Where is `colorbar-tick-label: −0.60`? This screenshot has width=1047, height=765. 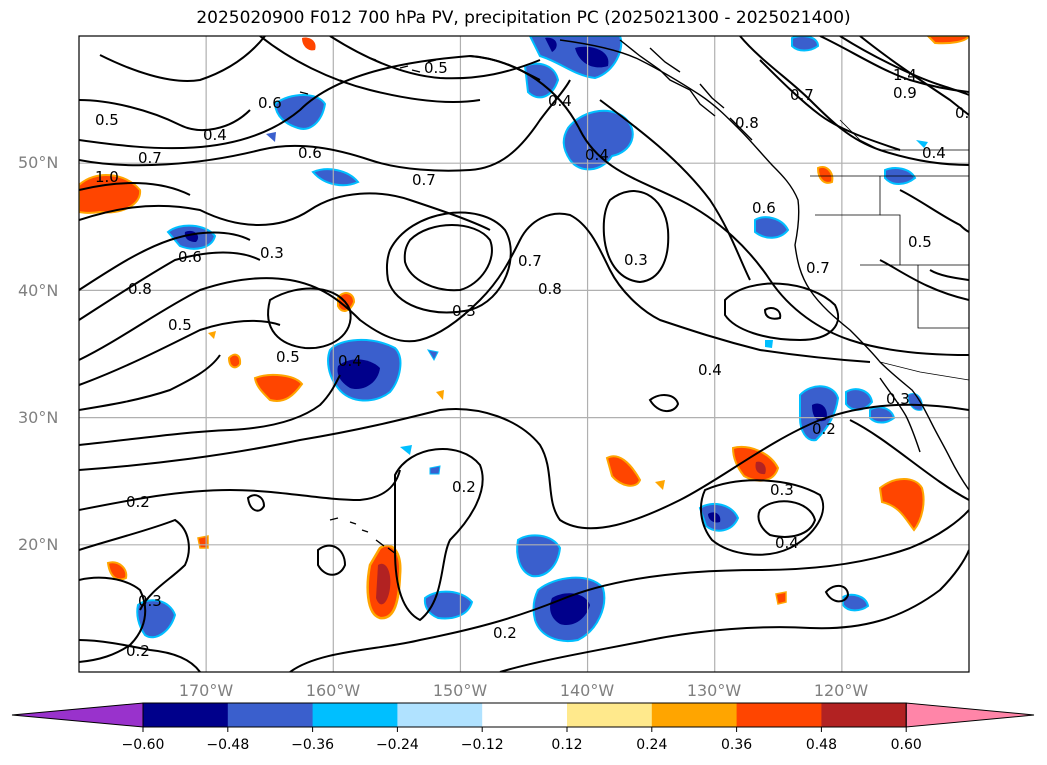 colorbar-tick-label: −0.60 is located at coordinates (143, 745).